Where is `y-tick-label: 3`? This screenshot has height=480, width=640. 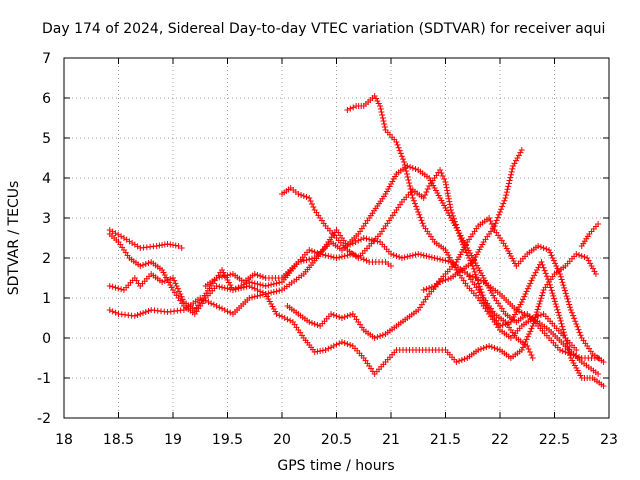 y-tick-label: 3 is located at coordinates (46, 219).